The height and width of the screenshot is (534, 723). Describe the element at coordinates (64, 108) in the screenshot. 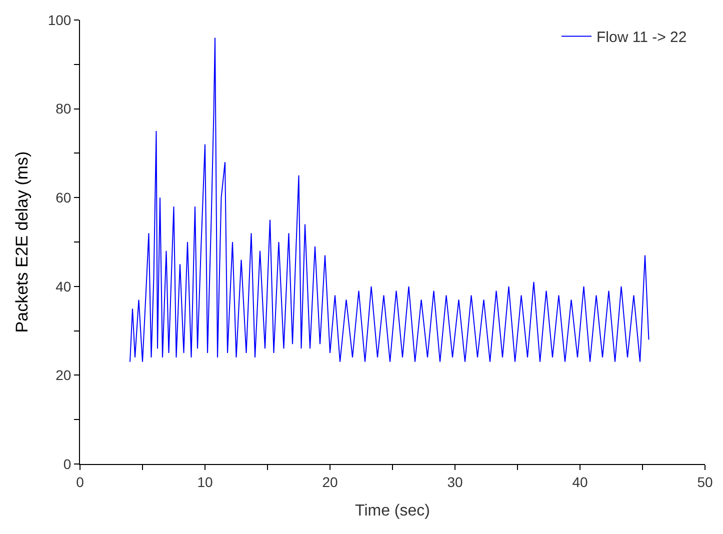

I see `y-tick-label: 80` at that location.